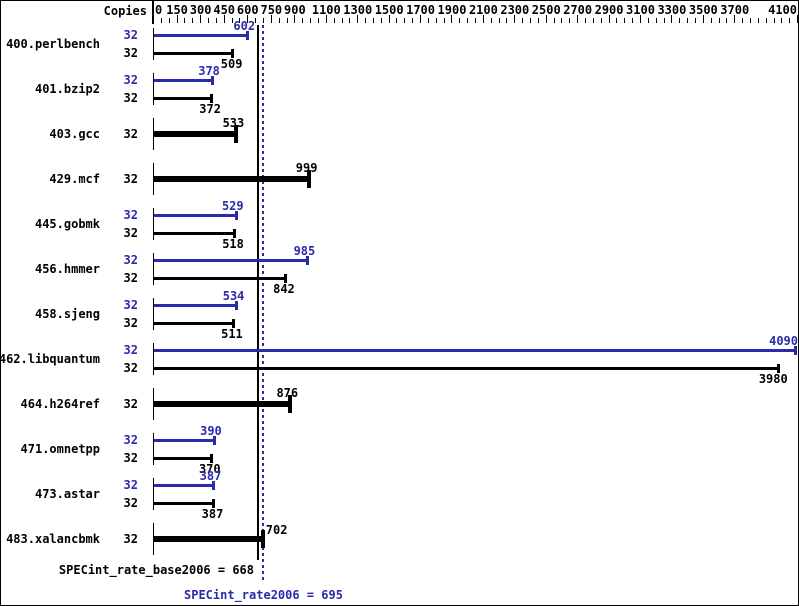  Describe the element at coordinates (389, 10) in the screenshot. I see `axis-tick-label: 1500` at that location.